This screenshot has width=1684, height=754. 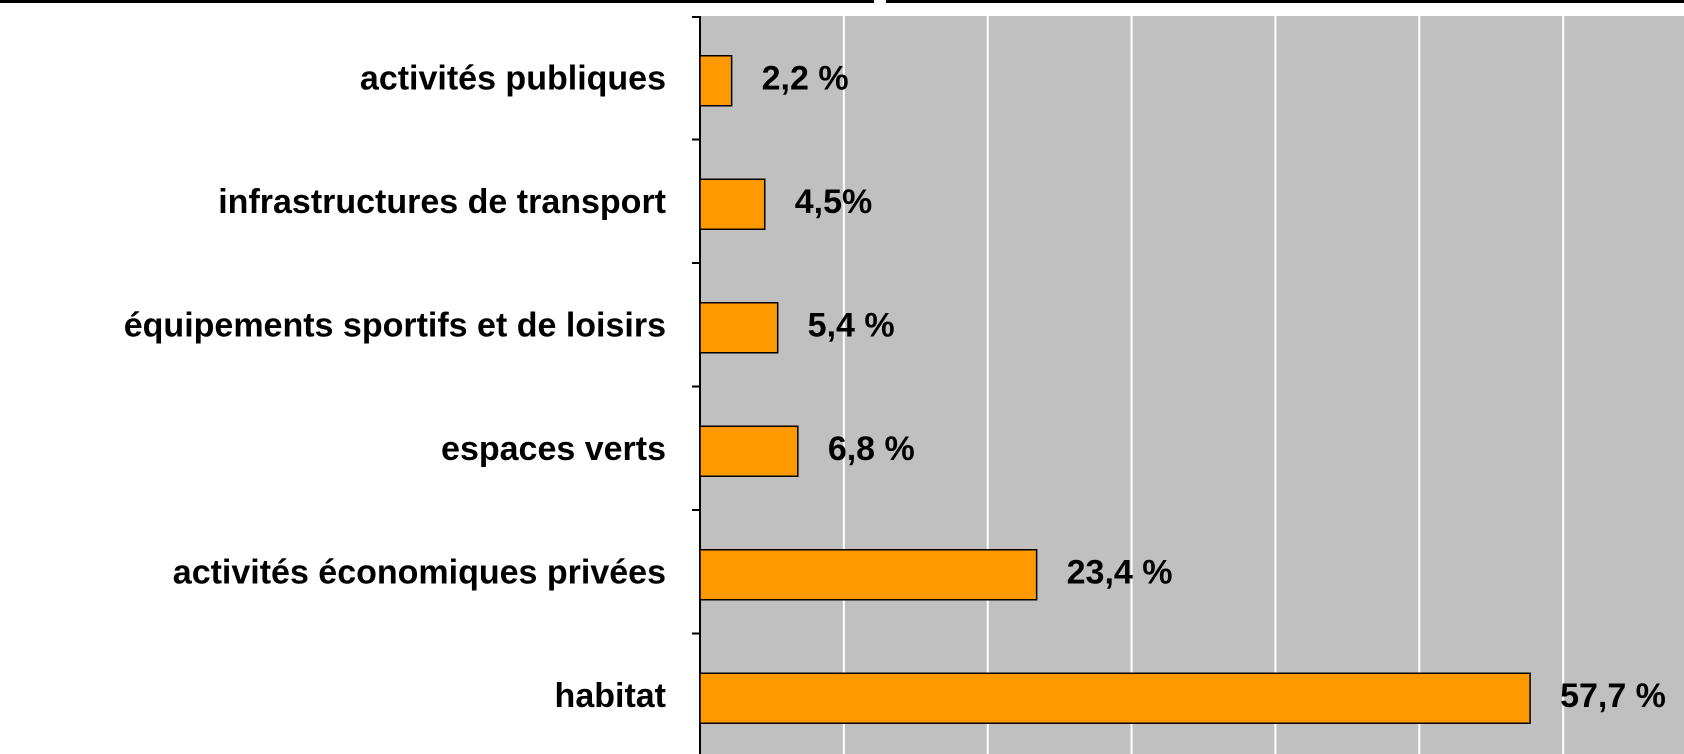 What do you see at coordinates (419, 573) in the screenshot?
I see `category-label: activités économiques privées` at bounding box center [419, 573].